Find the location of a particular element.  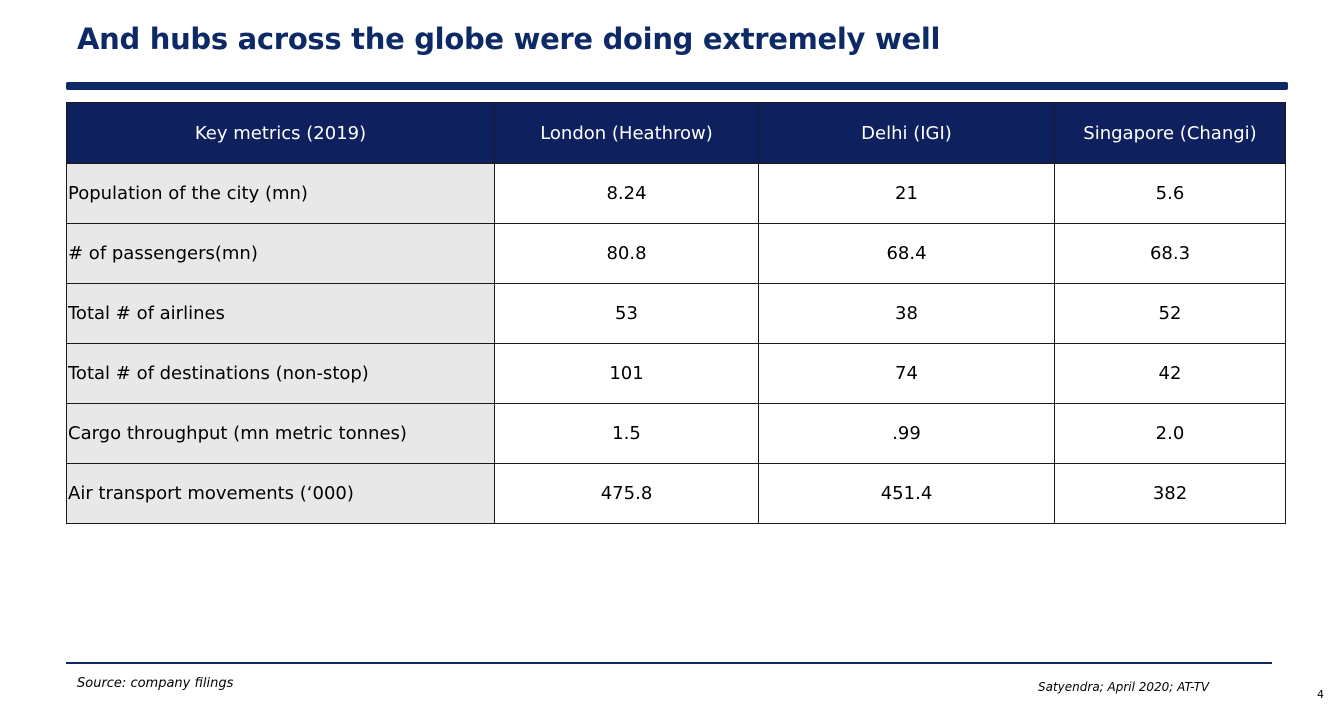

row-label: Air transport movements (‘000) is located at coordinates (280, 493).